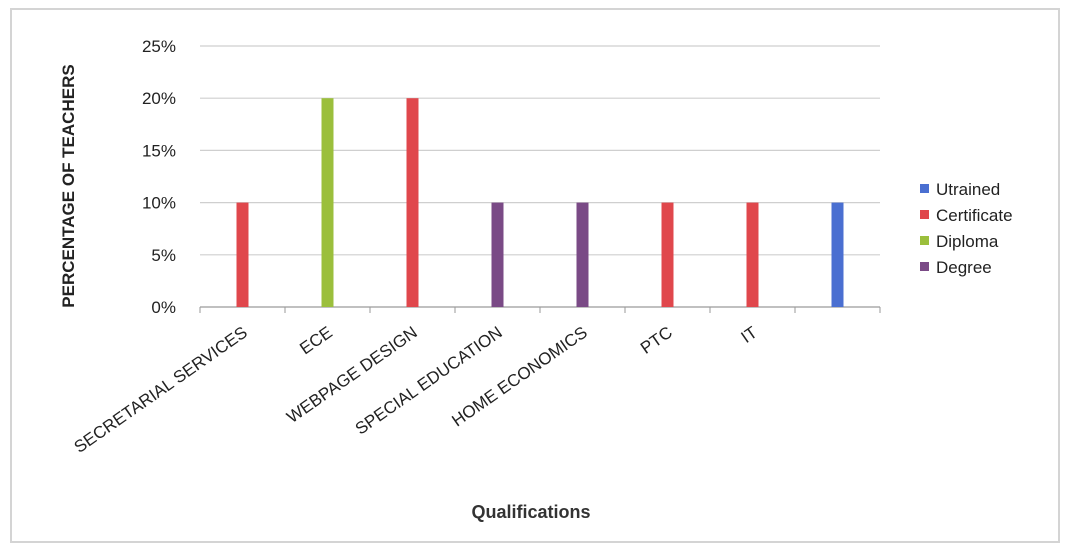 The width and height of the screenshot is (1075, 553). What do you see at coordinates (161, 390) in the screenshot?
I see `x-tick-label: SECRETARIAL SERVICES` at bounding box center [161, 390].